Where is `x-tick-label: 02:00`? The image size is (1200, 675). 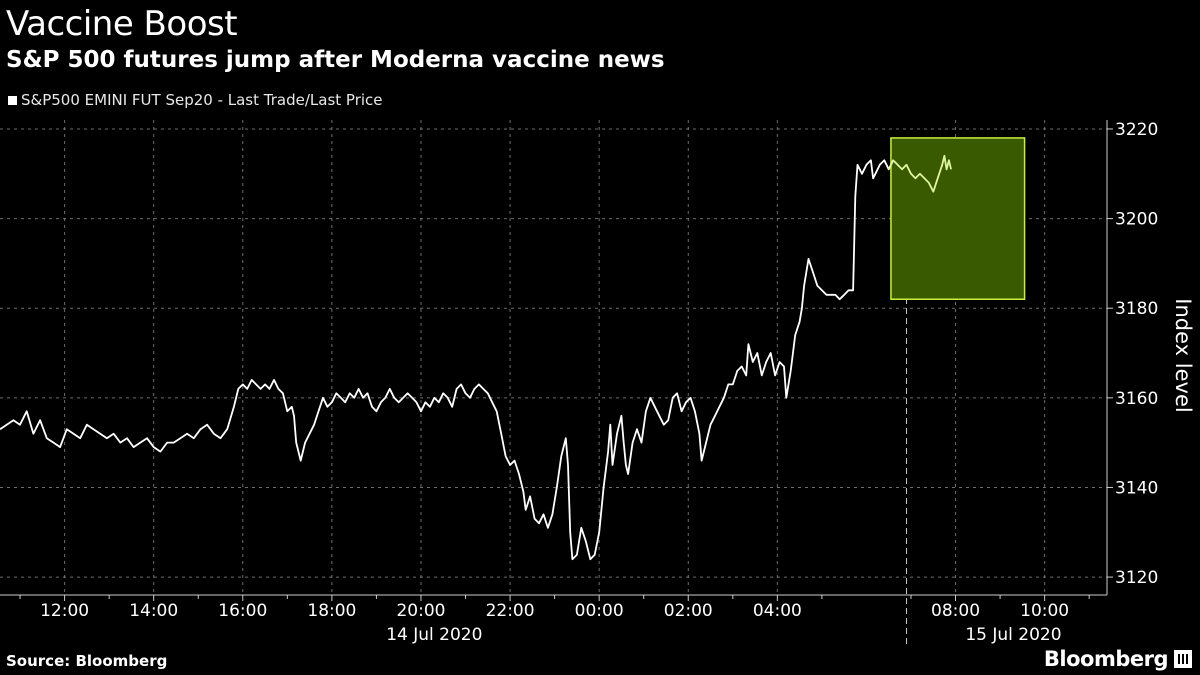
x-tick-label: 02:00 is located at coordinates (688, 611).